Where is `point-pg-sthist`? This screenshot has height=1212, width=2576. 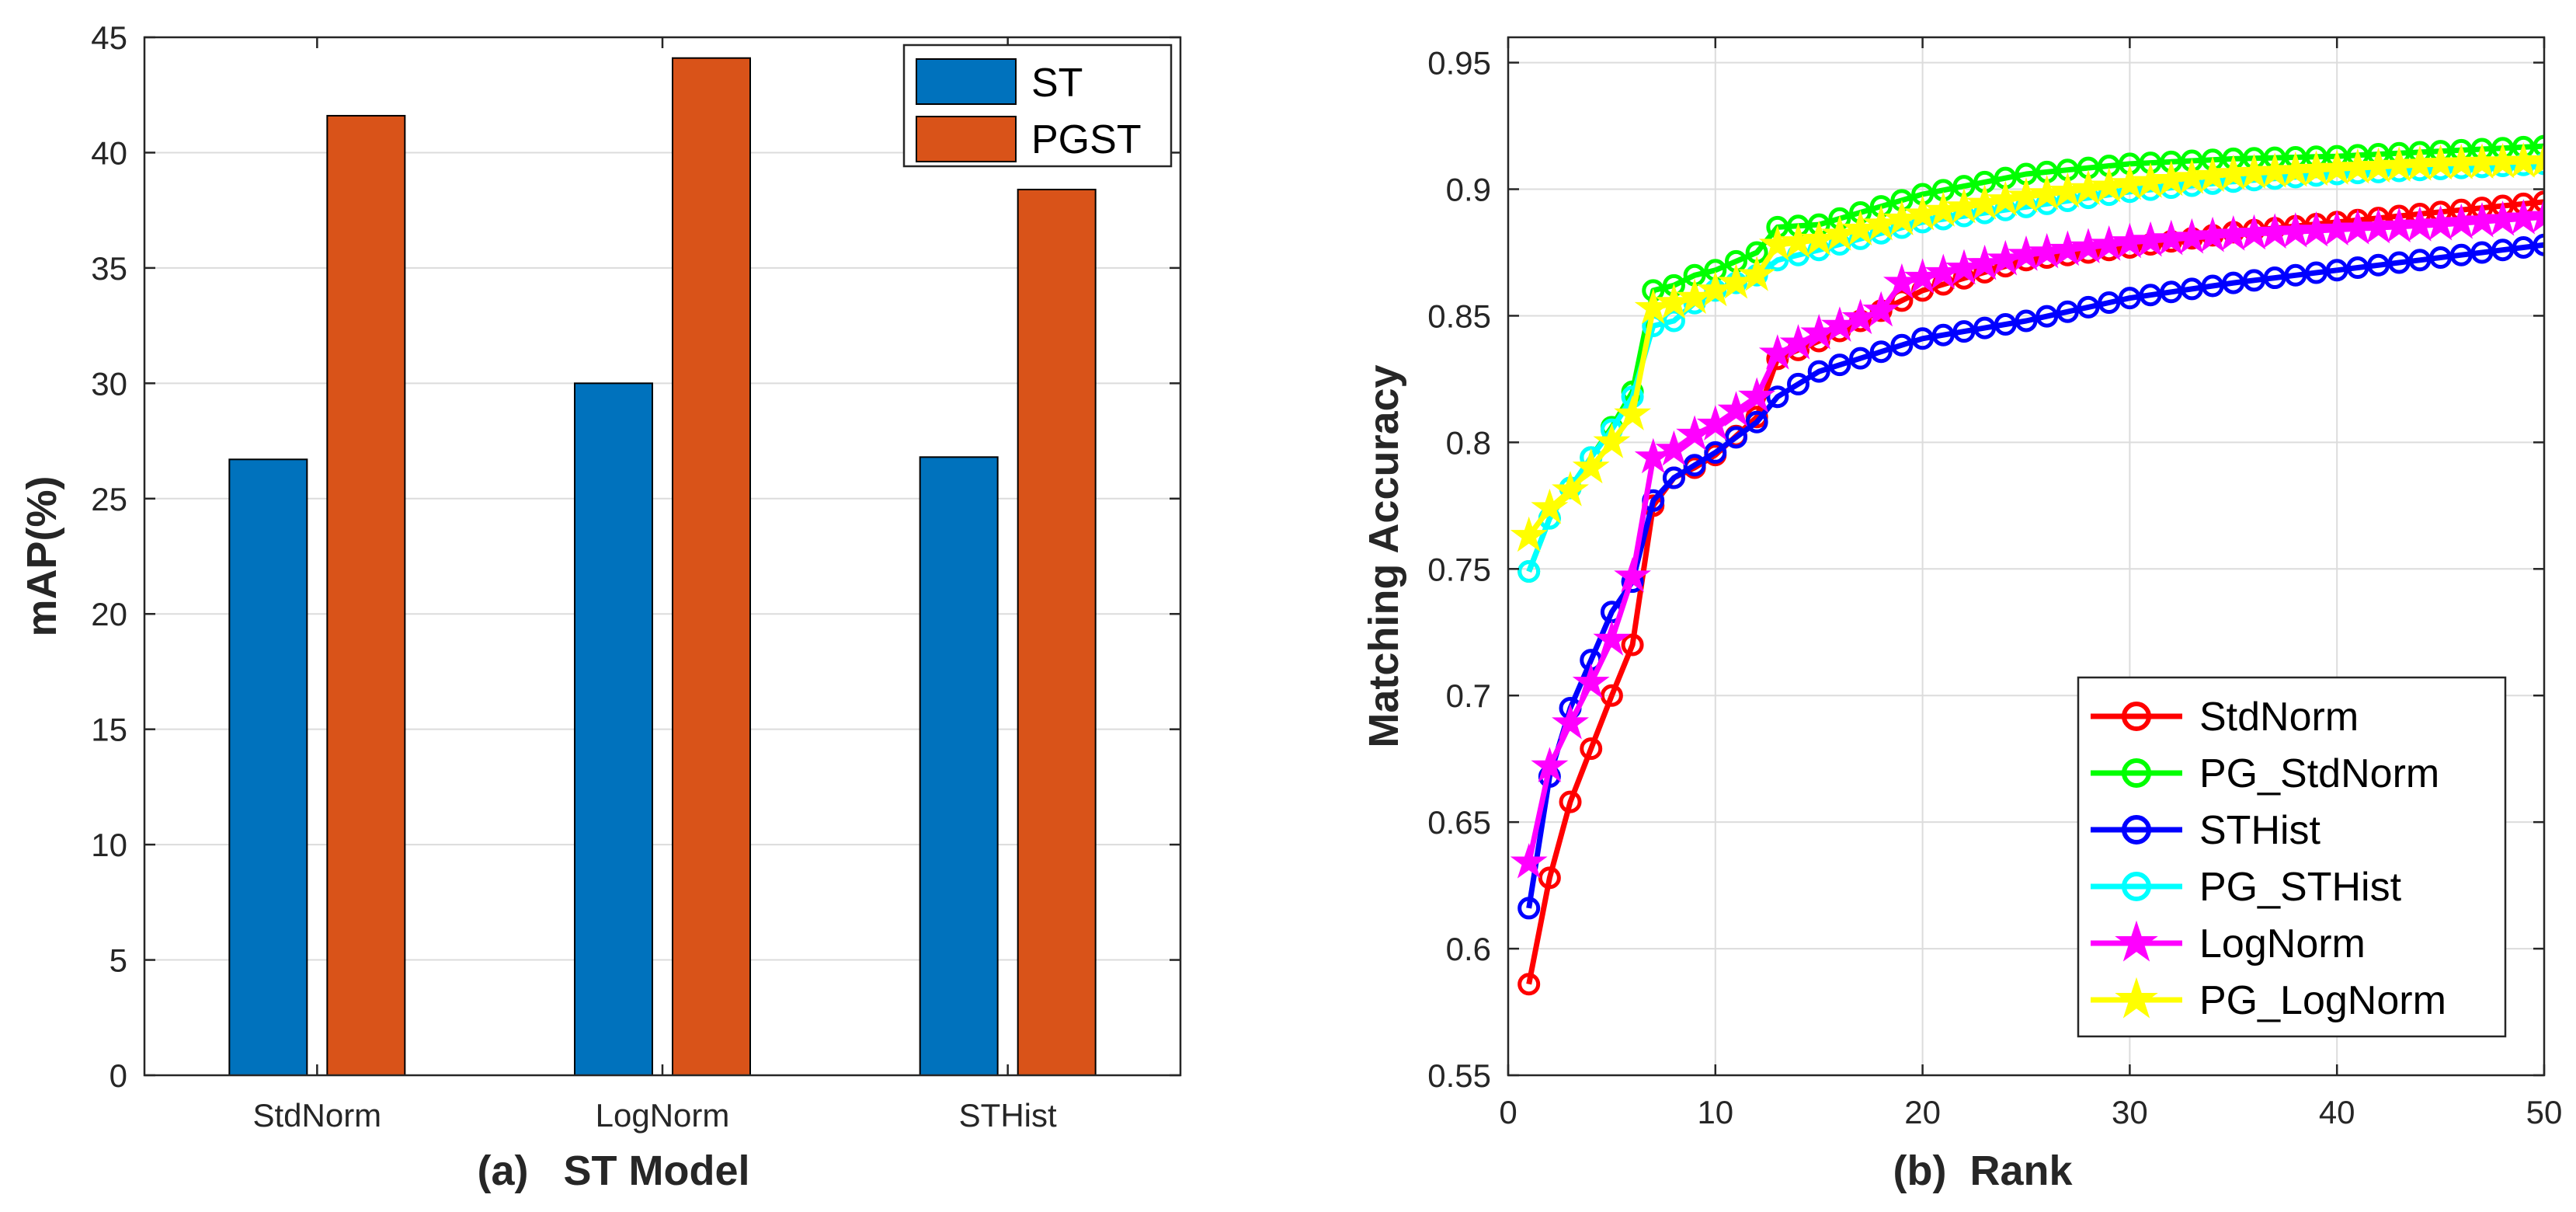
point-pg-sthist is located at coordinates (1529, 571).